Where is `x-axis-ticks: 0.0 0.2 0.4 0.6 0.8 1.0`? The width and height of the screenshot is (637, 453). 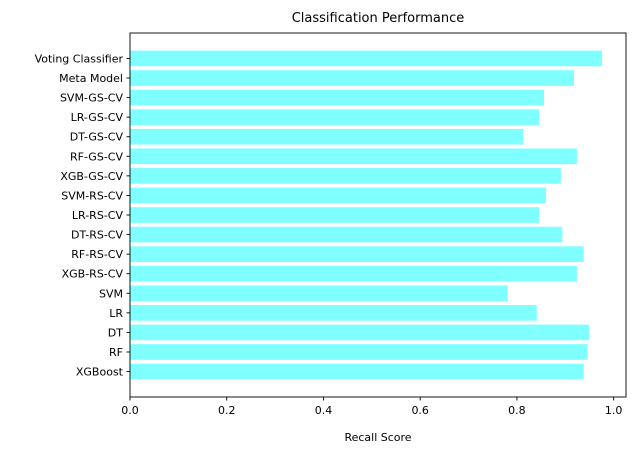 x-axis-ticks: 0.0 0.2 0.4 0.6 0.8 1.0 is located at coordinates (371, 407).